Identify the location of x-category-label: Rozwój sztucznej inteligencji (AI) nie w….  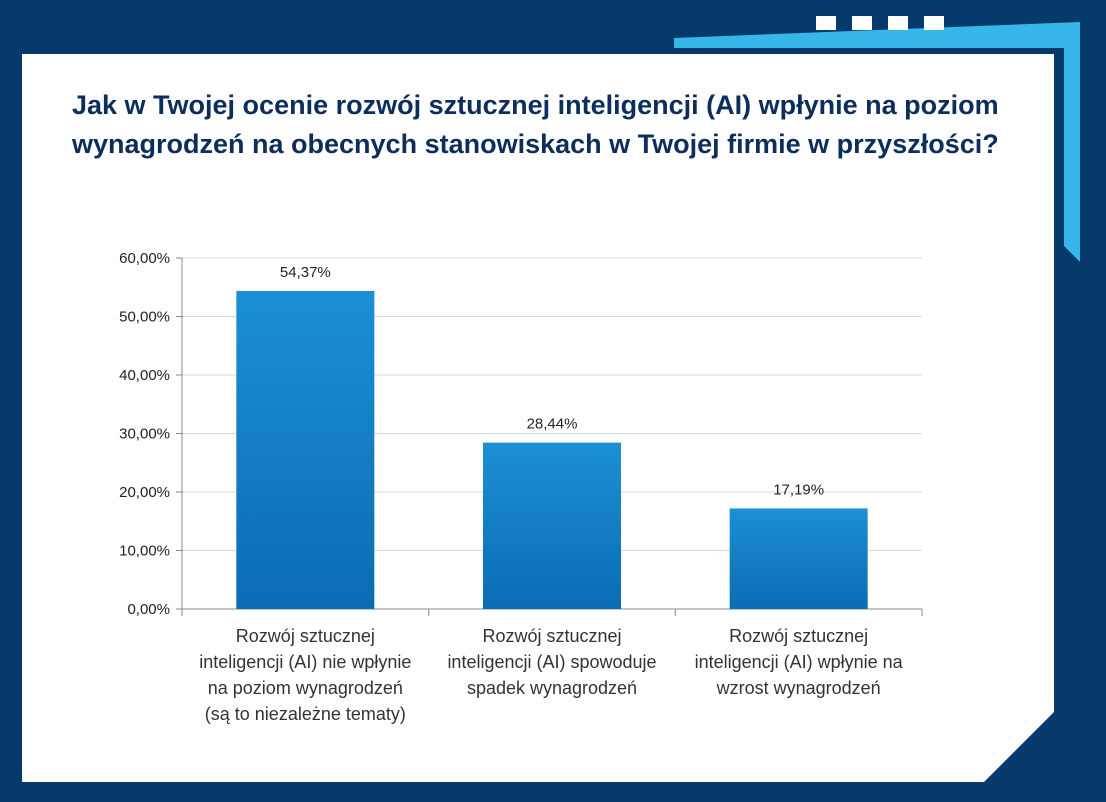
(305, 675).